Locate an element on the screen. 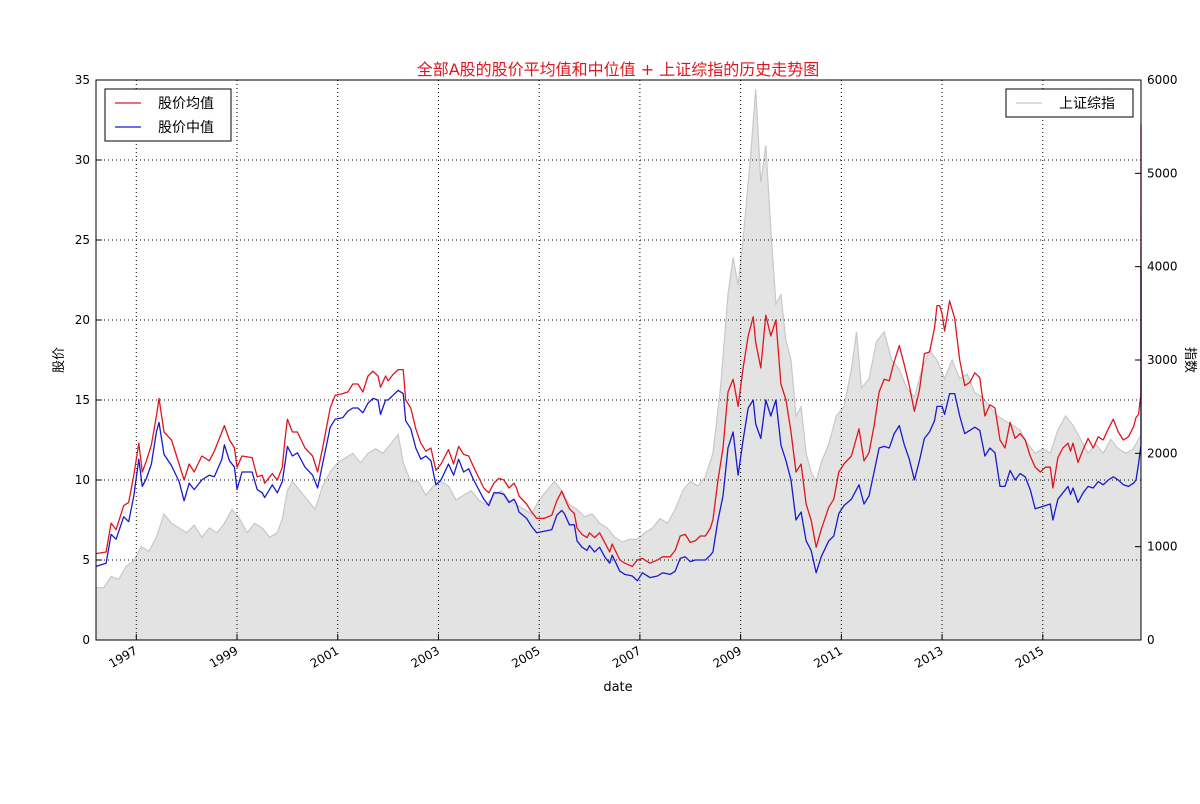 The image size is (1200, 804). y-right-tick-label: 1000 is located at coordinates (1162, 547).